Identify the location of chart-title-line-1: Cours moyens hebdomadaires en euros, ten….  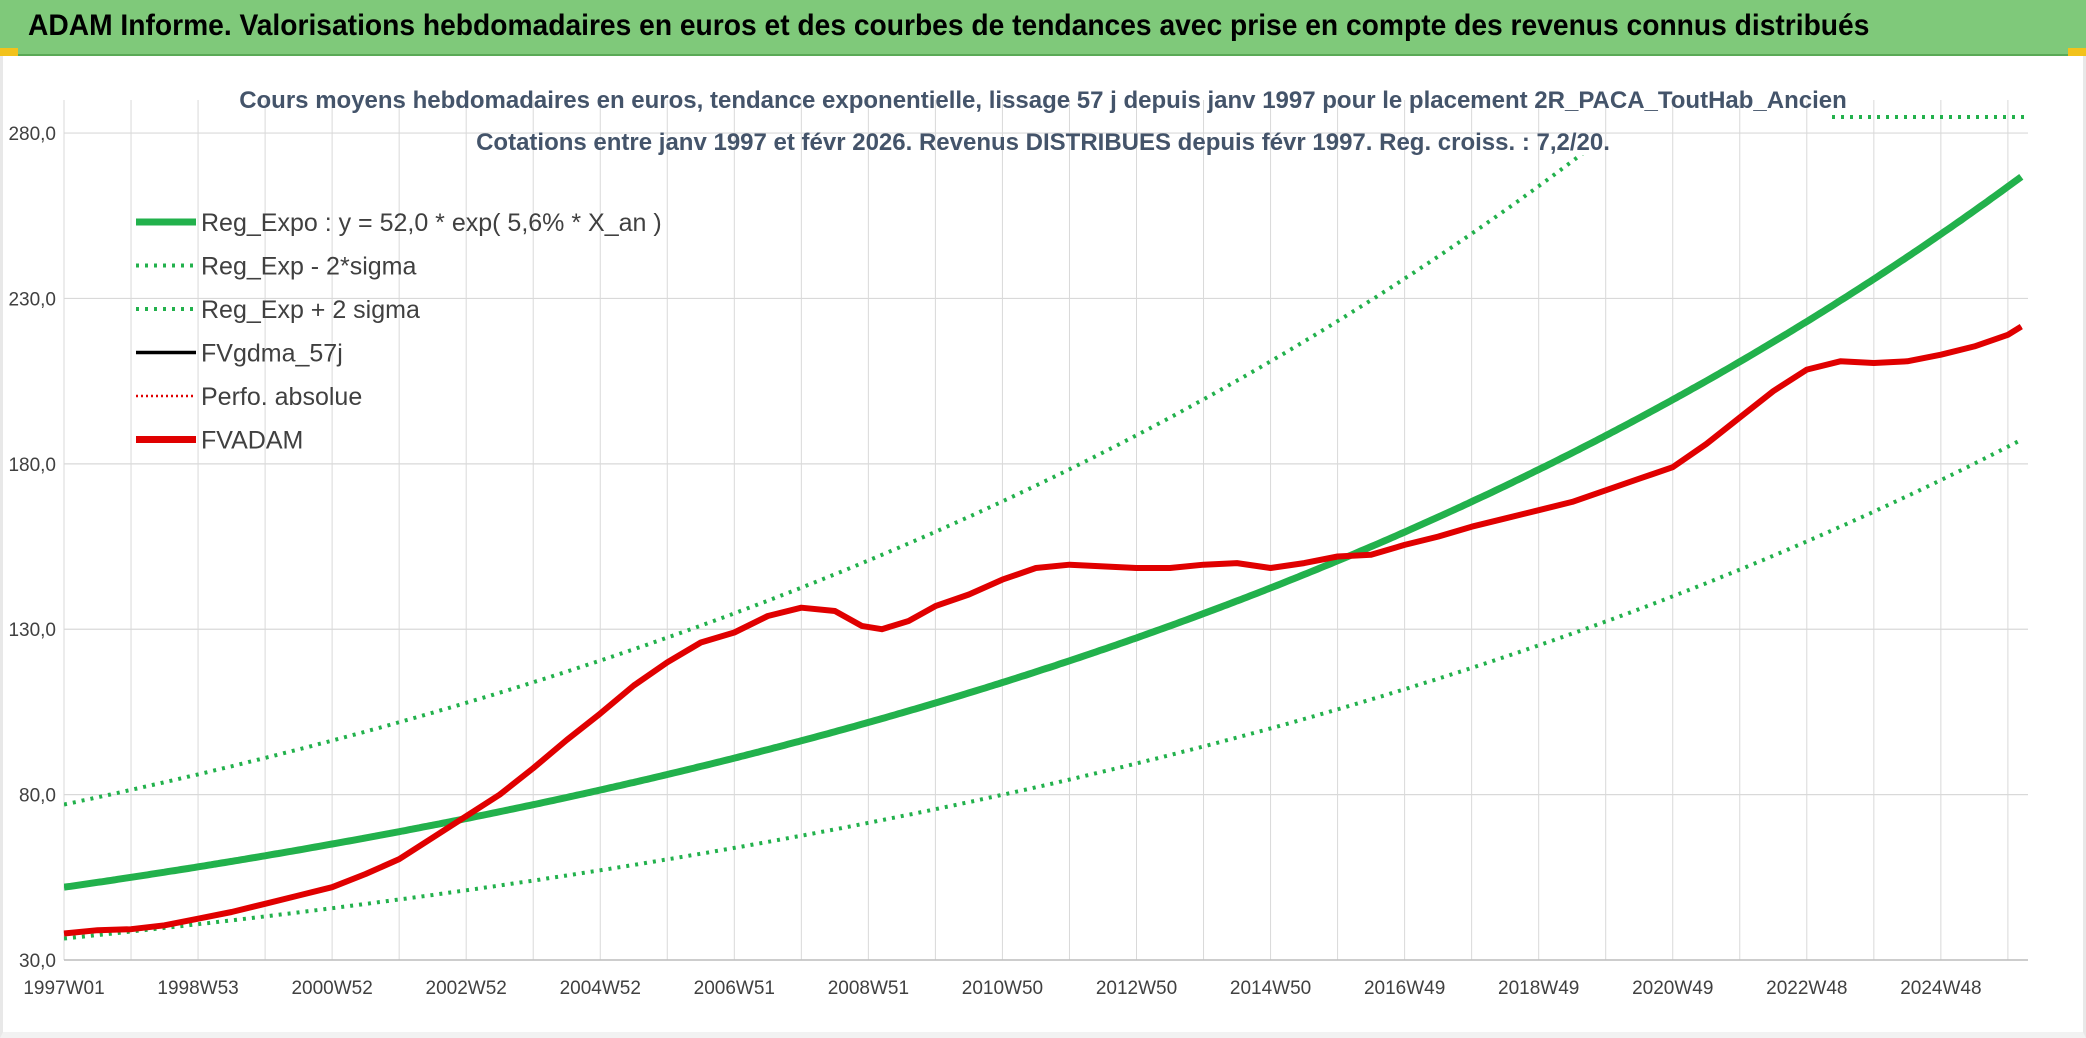
(1043, 100).